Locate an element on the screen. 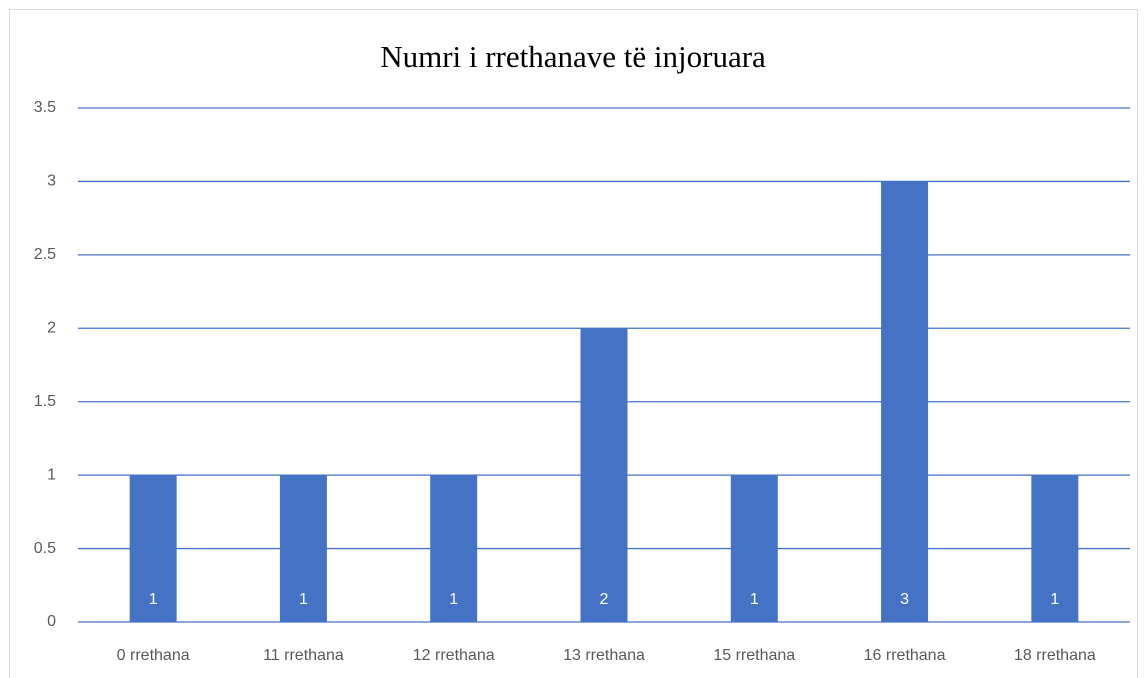 This screenshot has width=1147, height=678. x-tick-label: 0 rrethana is located at coordinates (153, 655).